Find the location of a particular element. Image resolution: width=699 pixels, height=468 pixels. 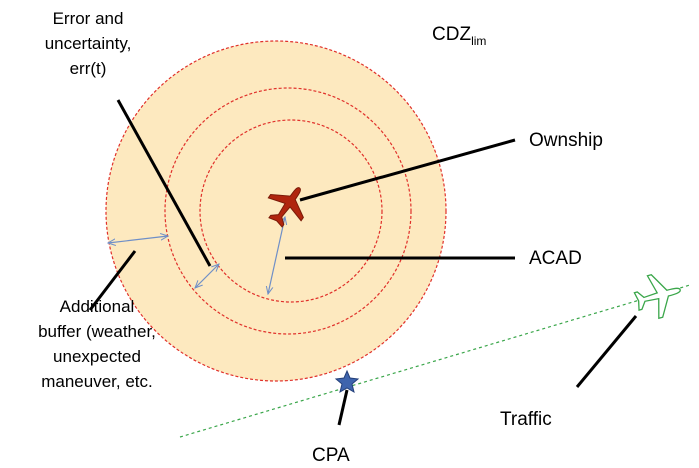

cpa-label: CPA is located at coordinates (331, 455).